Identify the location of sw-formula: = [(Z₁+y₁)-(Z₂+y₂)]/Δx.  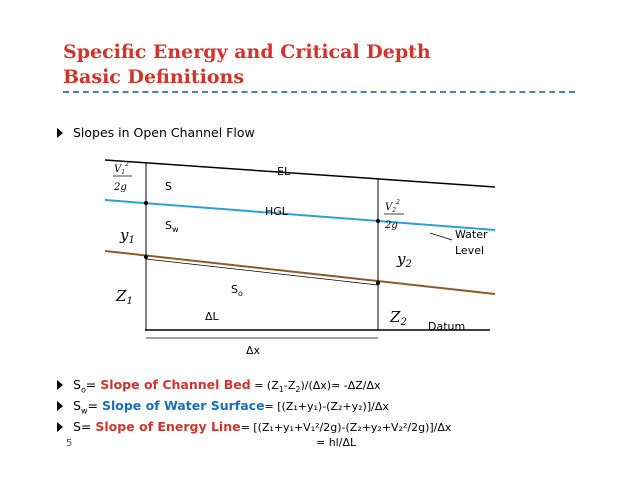
(326, 406).